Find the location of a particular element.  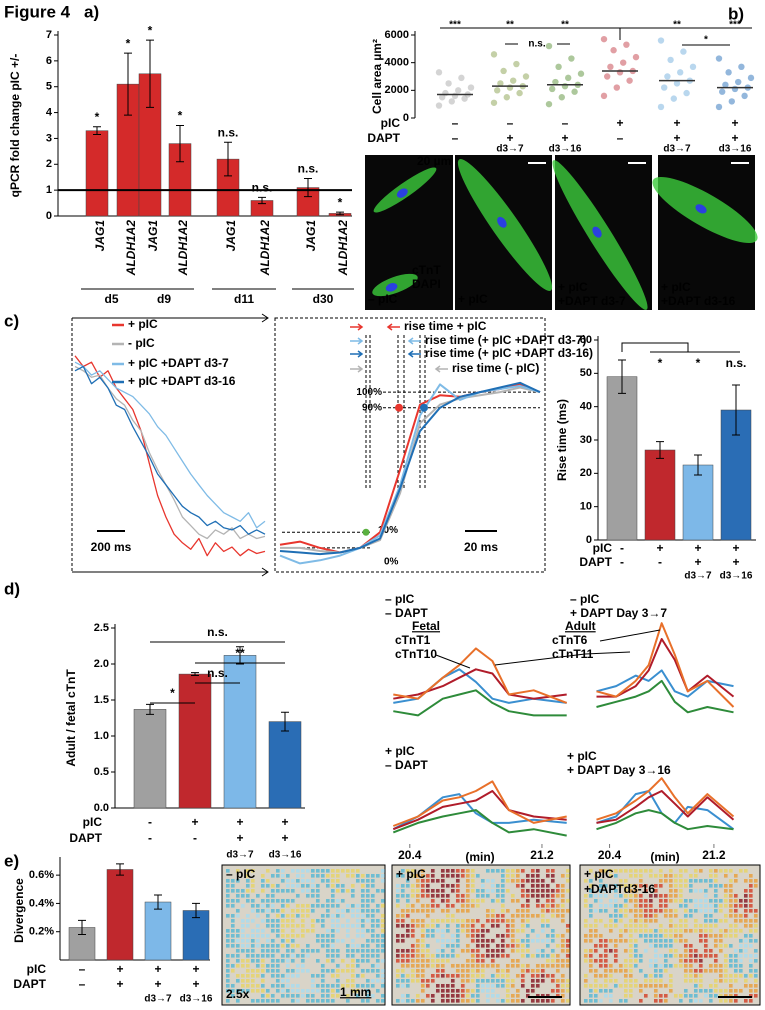

scale-label: 20 µm is located at coordinates (434, 161).